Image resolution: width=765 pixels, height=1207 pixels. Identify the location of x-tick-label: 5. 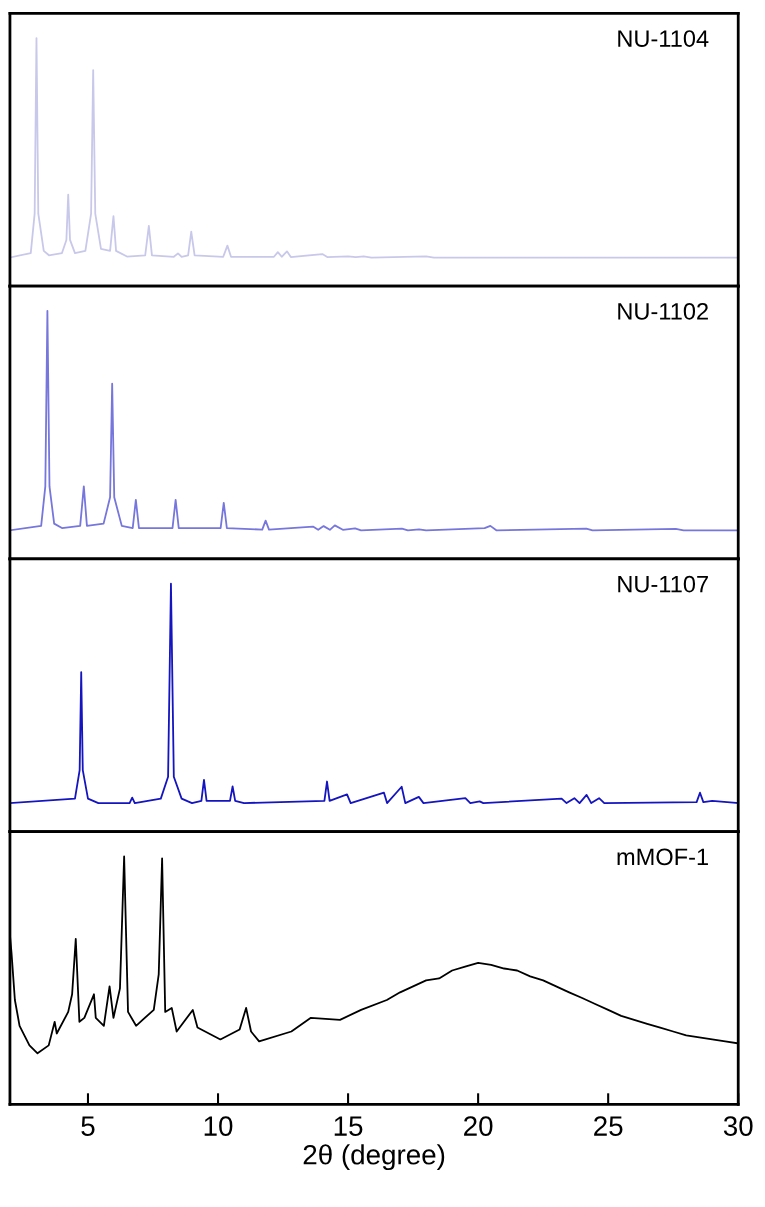
(88, 1126).